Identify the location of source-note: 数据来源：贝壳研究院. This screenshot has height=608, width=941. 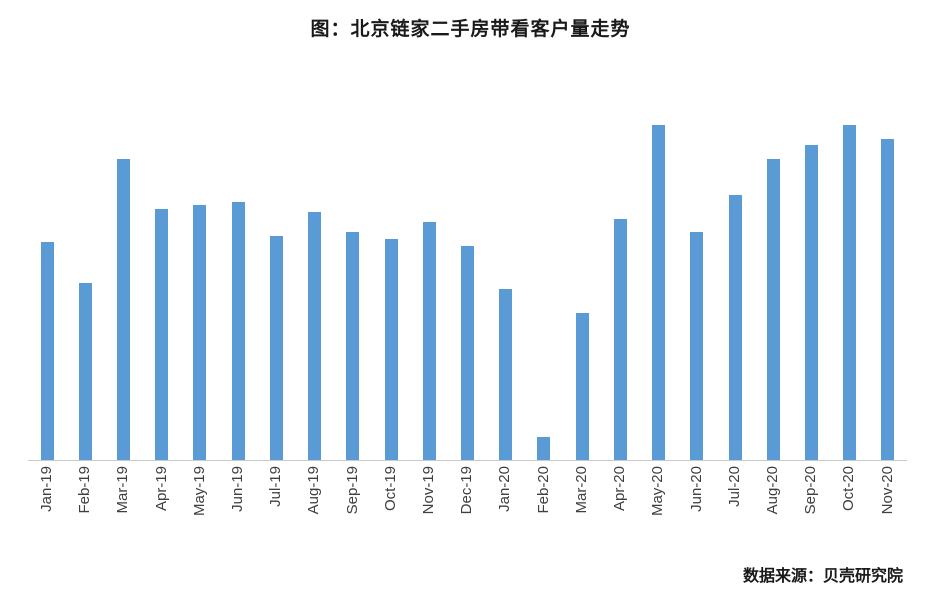
(822, 576).